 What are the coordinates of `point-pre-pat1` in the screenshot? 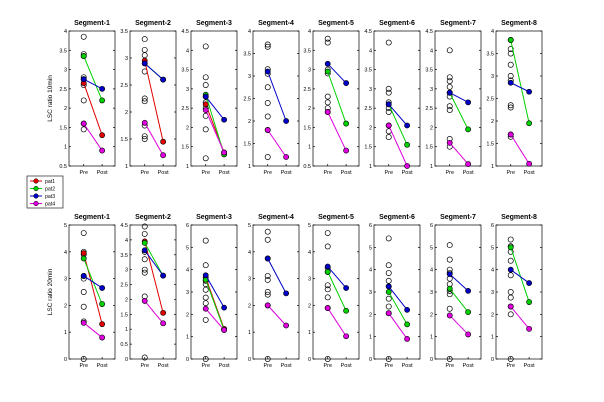 It's located at (83, 253).